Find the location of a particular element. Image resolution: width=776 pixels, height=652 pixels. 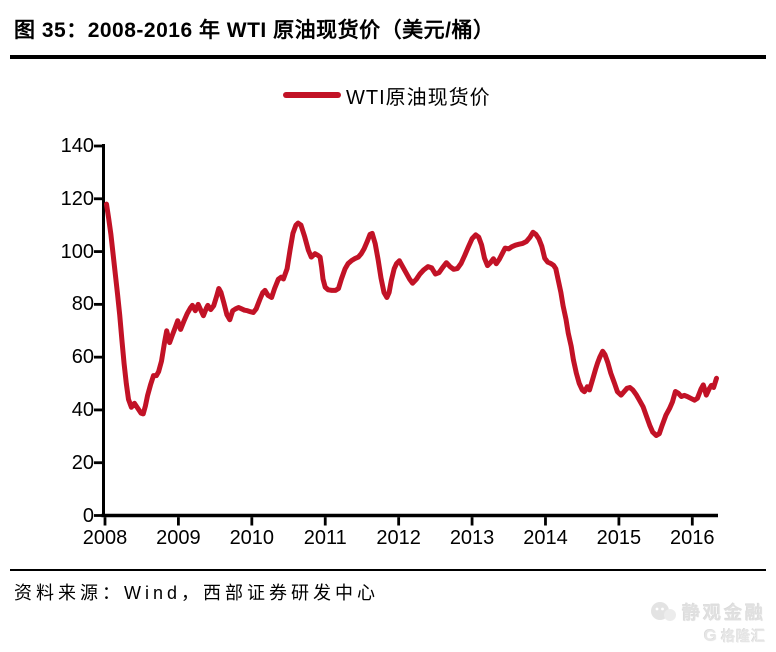

x-tick-label: 2014 is located at coordinates (545, 537).